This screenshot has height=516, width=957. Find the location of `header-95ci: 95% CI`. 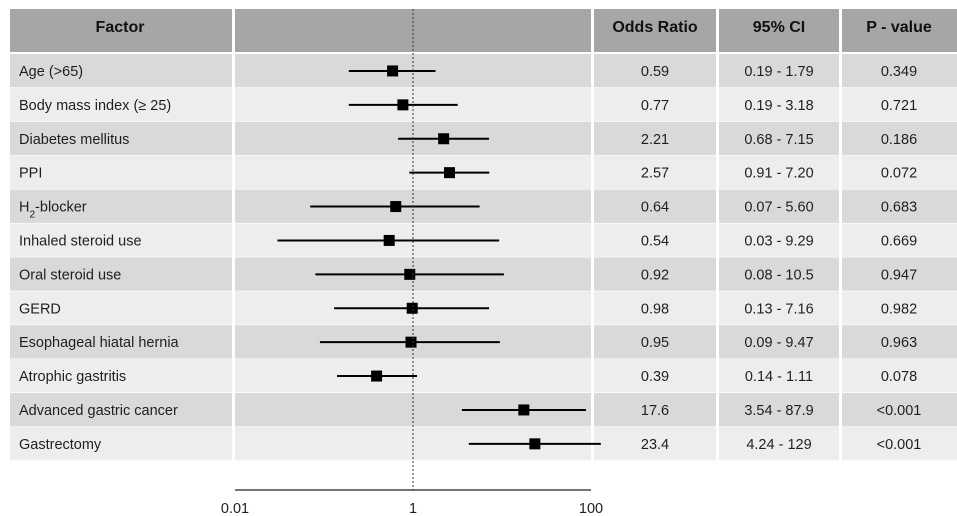

header-95ci: 95% CI is located at coordinates (779, 27).